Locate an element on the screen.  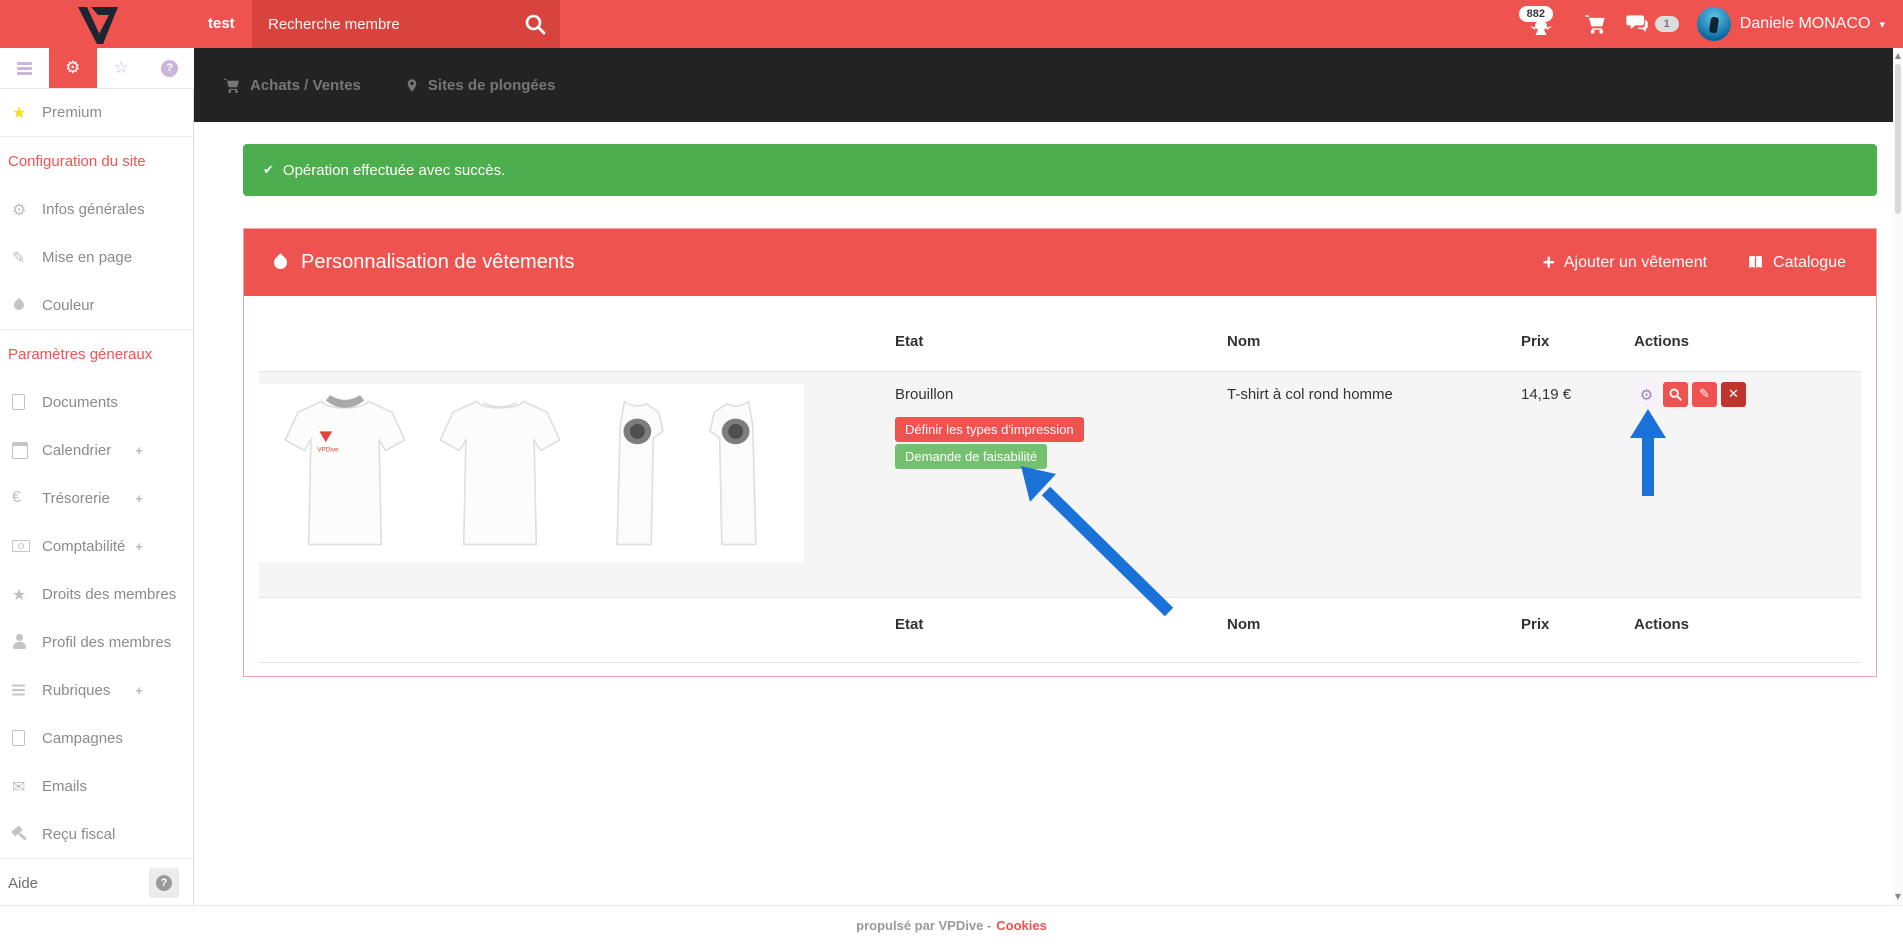
tshirt-front-image: VPDive is located at coordinates (345, 470).